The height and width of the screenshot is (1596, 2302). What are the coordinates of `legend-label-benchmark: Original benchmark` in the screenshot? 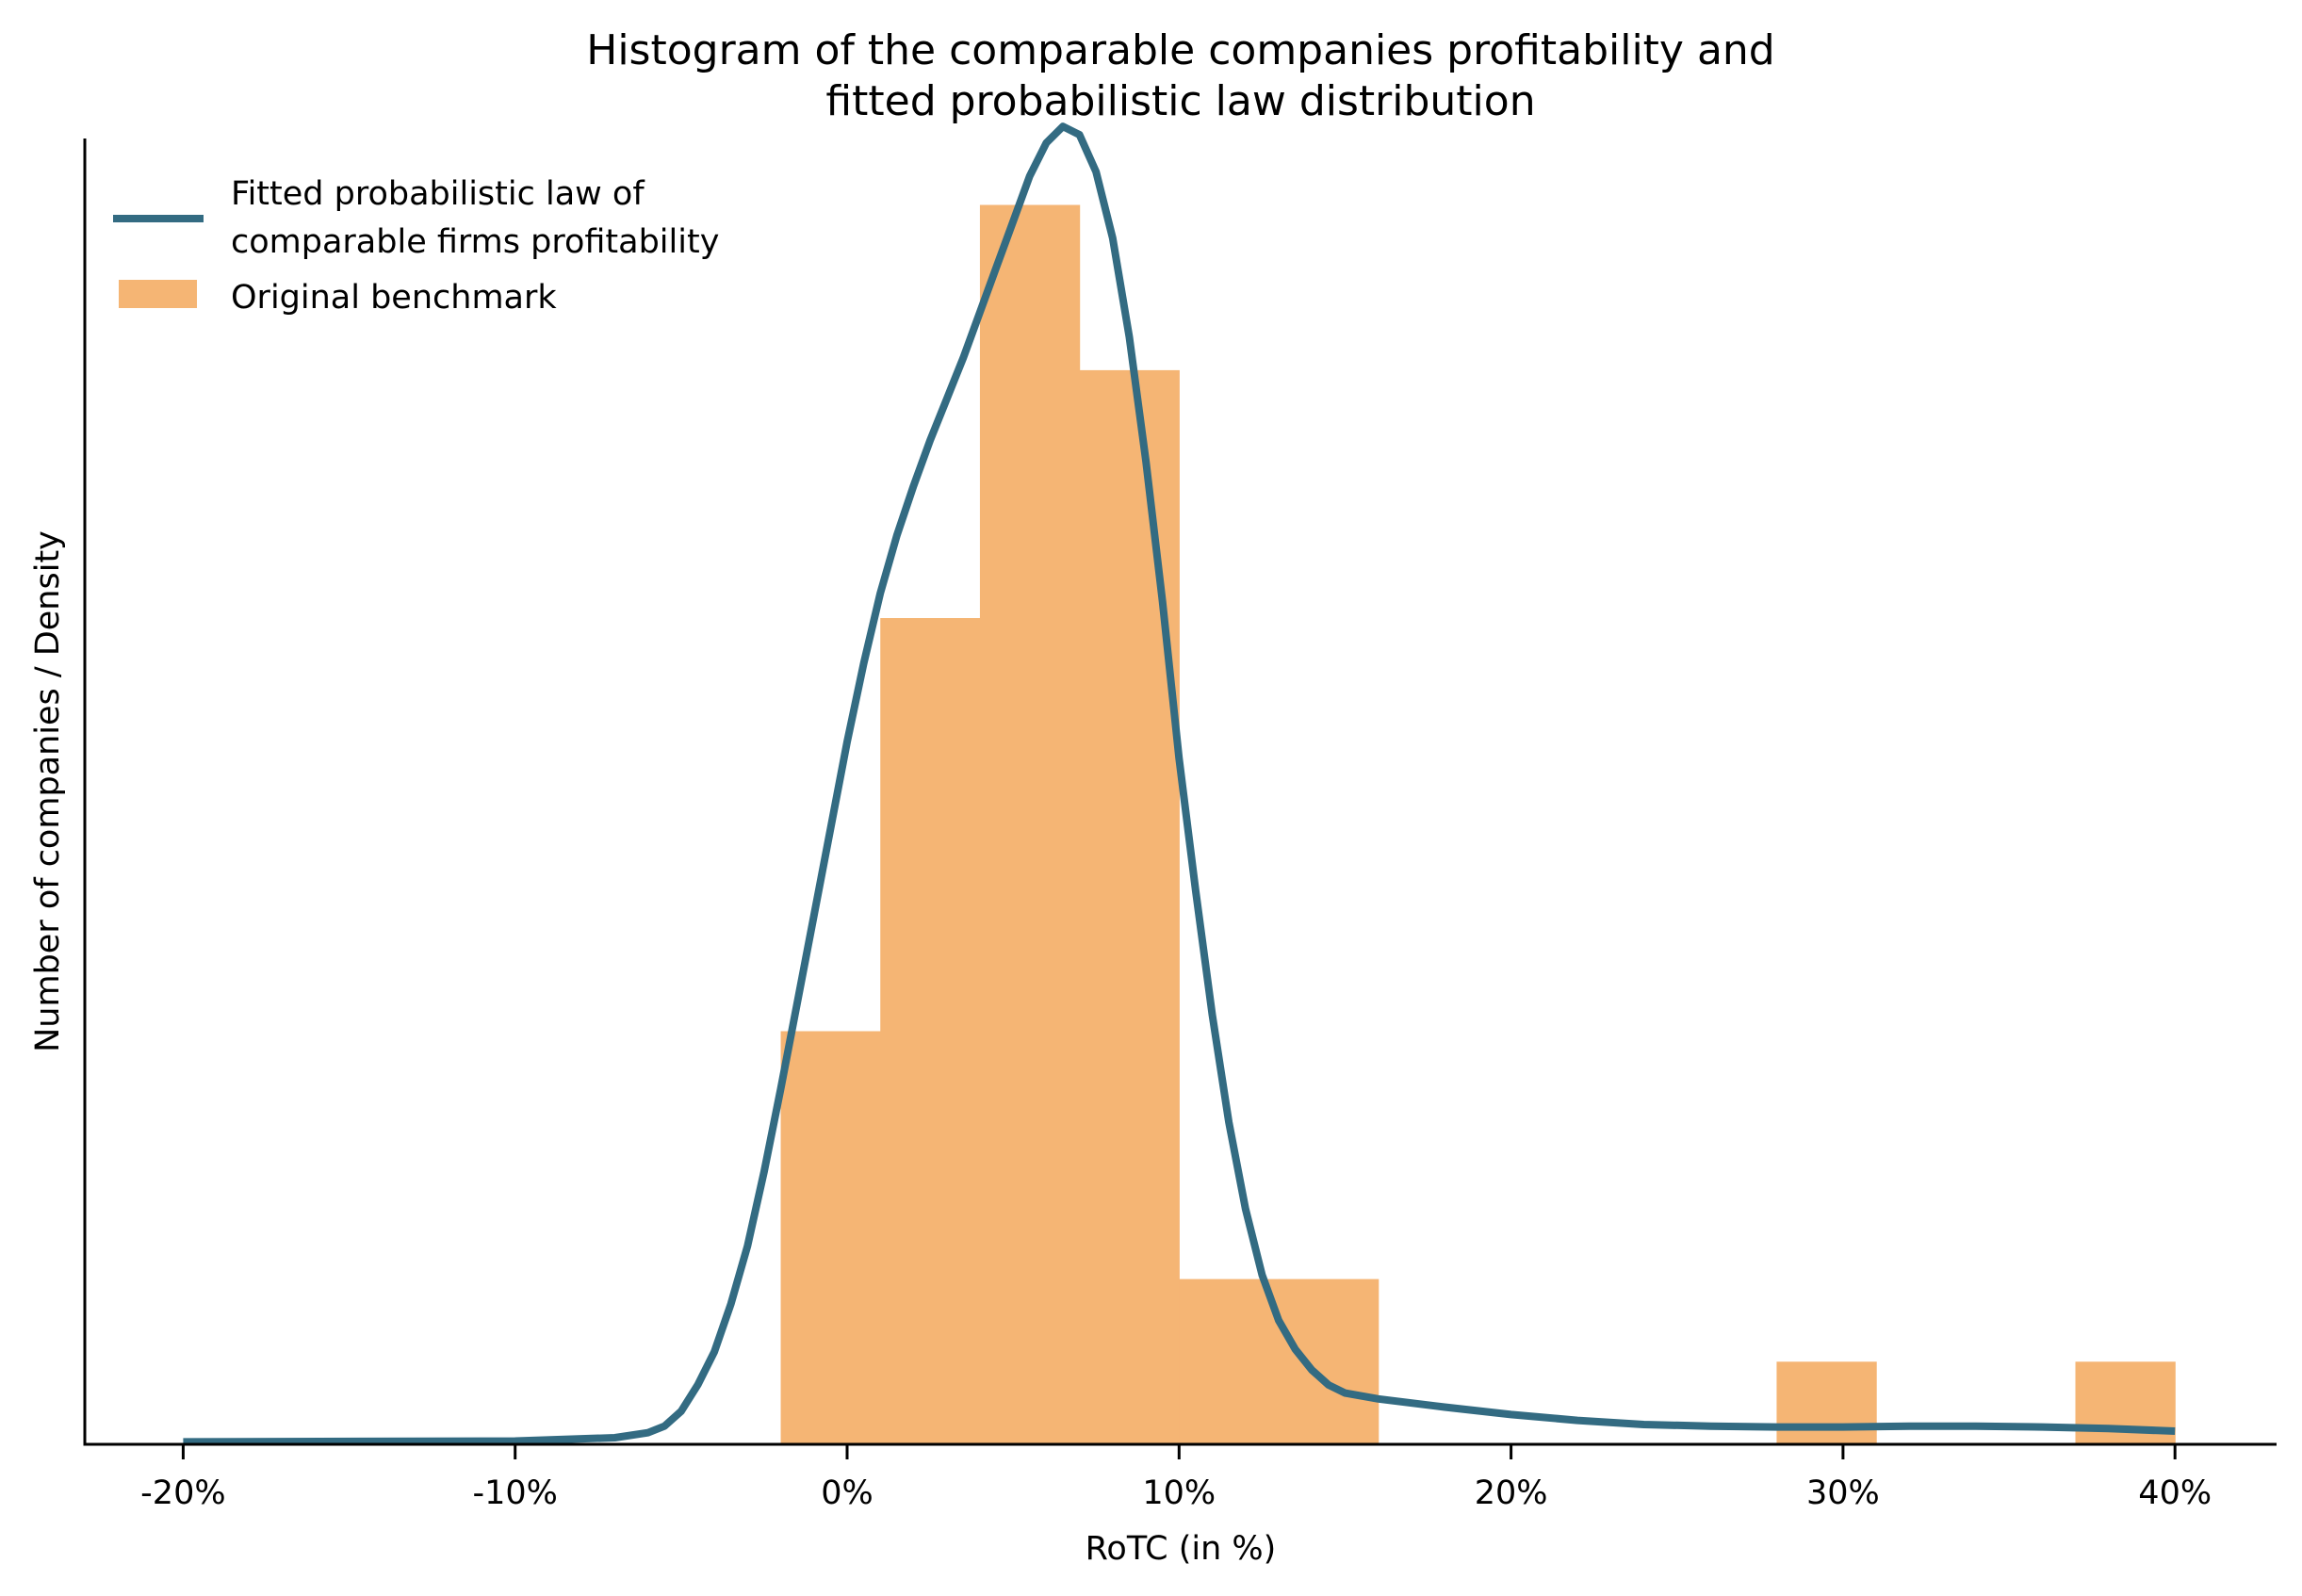 It's located at (394, 298).